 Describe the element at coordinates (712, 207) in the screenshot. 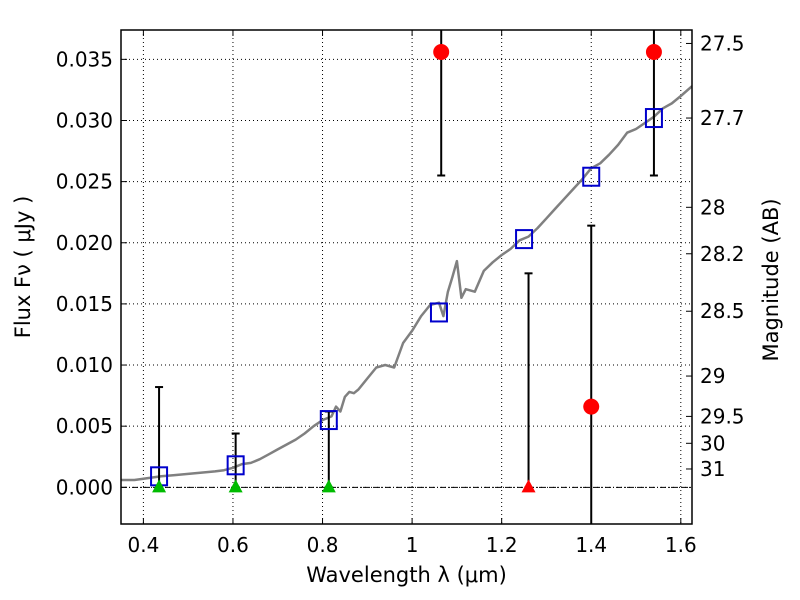

I see `magnitude-tick-label: 28` at that location.